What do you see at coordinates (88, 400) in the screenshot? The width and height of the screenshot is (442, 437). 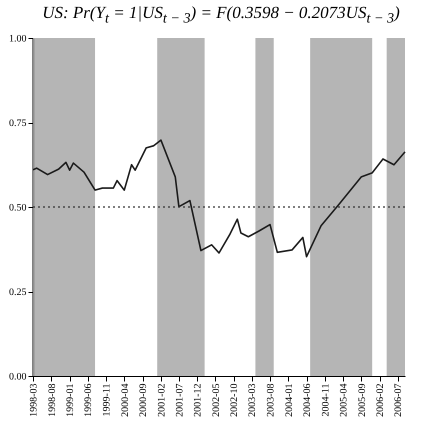 I see `x-tick-label: 1999-06` at bounding box center [88, 400].